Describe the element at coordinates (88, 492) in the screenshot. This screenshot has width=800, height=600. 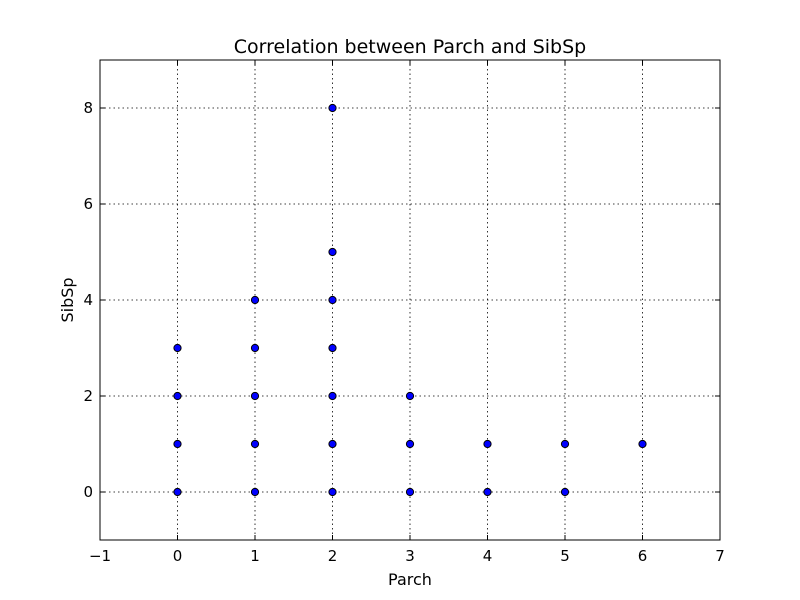
I see `y-tick-label: 0` at that location.